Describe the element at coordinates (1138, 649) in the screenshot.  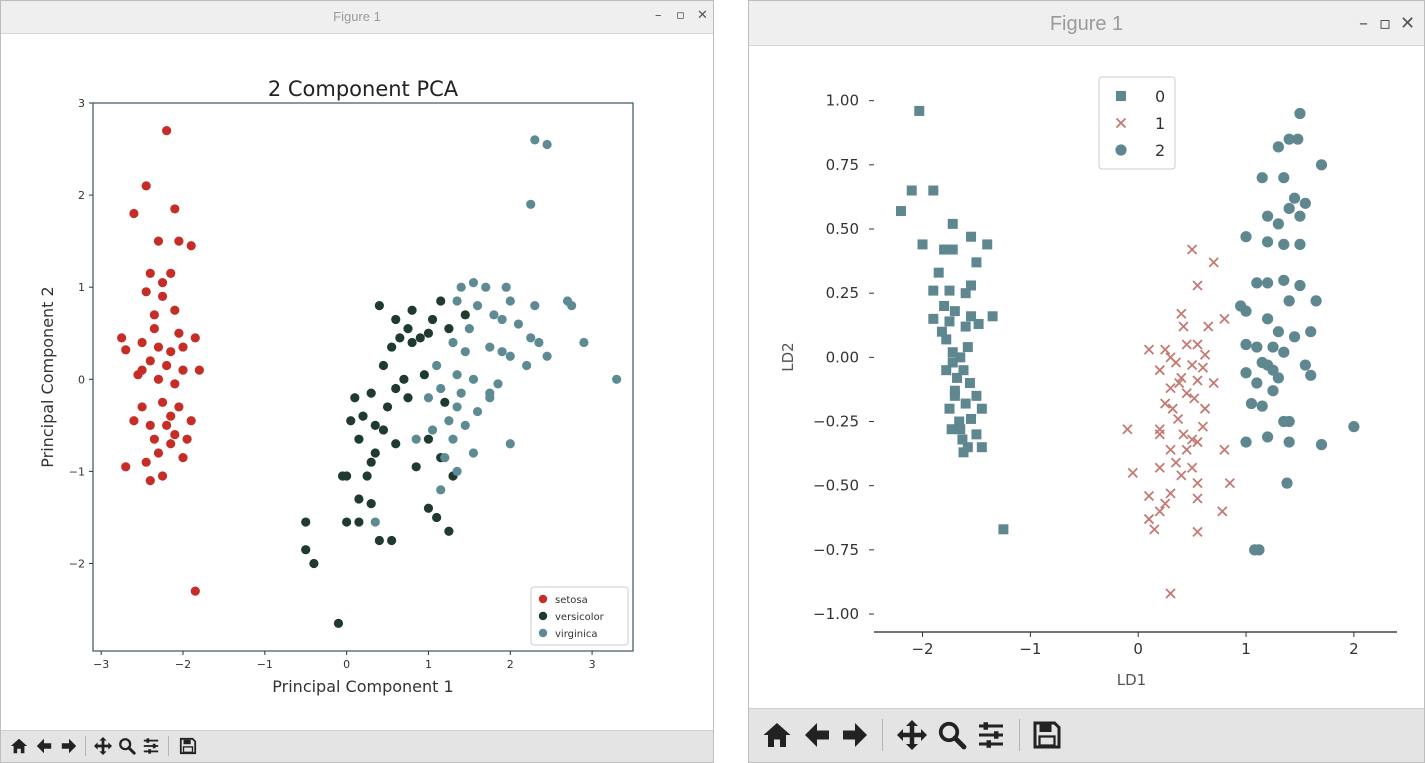
I see `x-tick-label: 0` at that location.